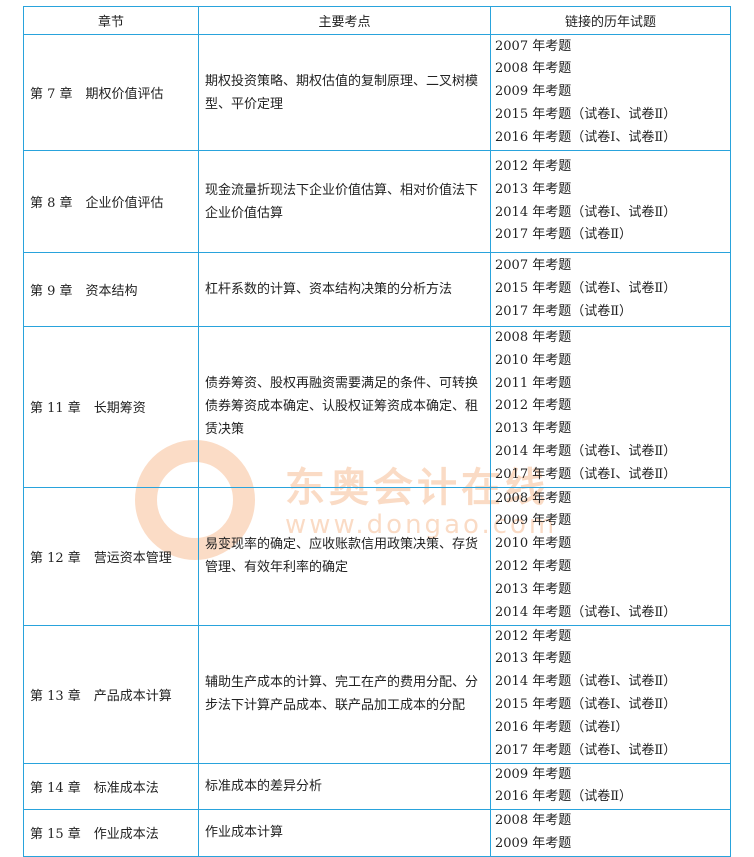 The height and width of the screenshot is (857, 754). What do you see at coordinates (562, 727) in the screenshot?
I see `exam-item: 2016 年考题（试卷Ⅰ）` at bounding box center [562, 727].